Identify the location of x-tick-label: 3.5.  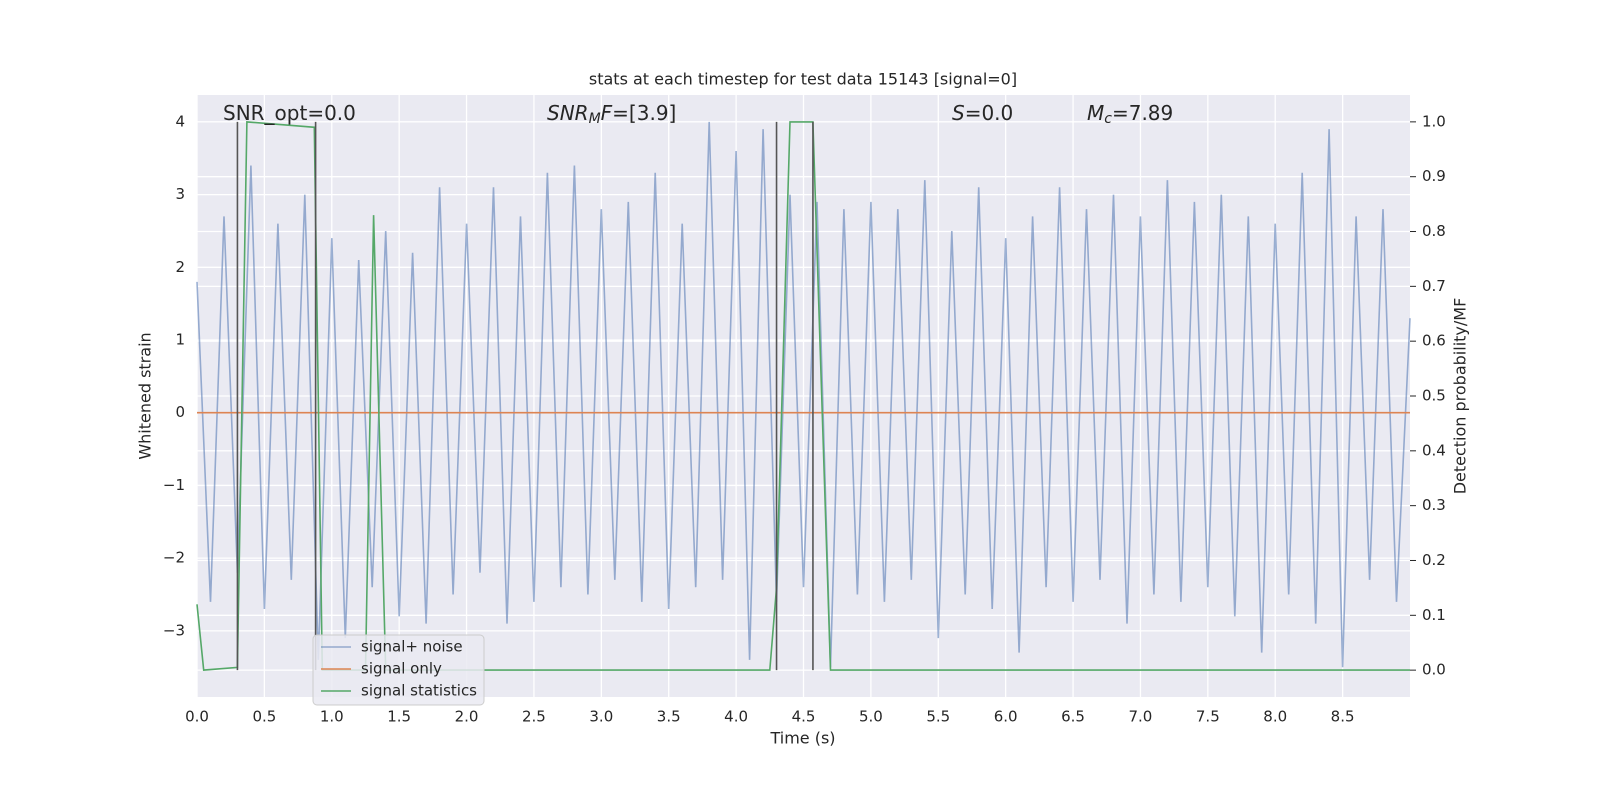
(669, 717).